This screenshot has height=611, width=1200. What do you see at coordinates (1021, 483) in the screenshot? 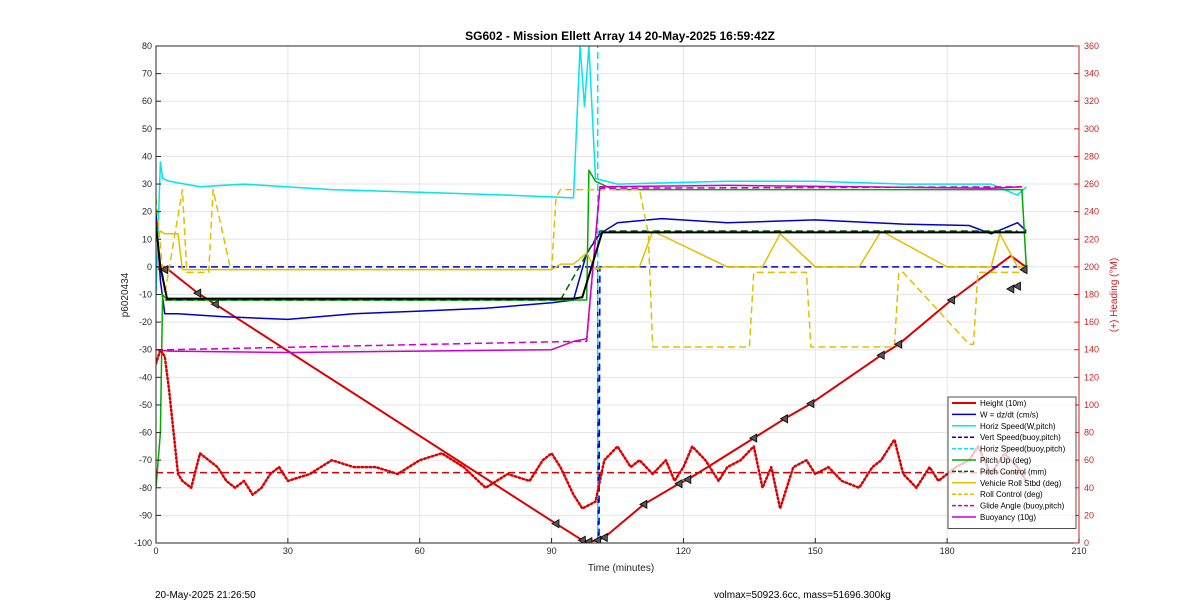
I see `legend-label: Vehicle Roll Stbd (deg)` at bounding box center [1021, 483].